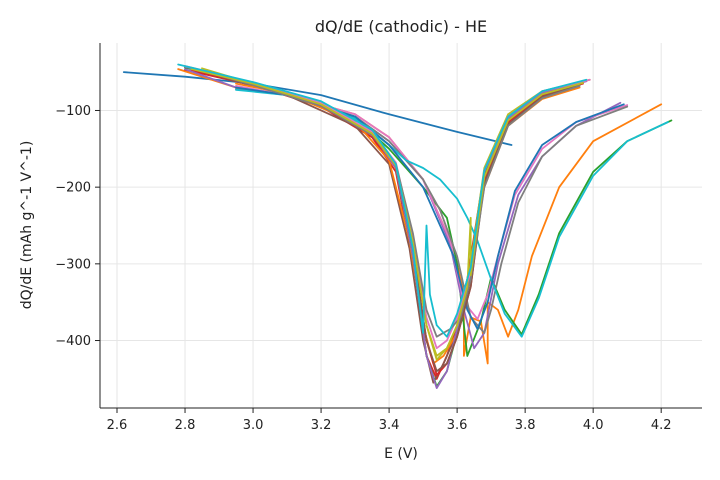 This screenshot has width=720, height=480. Describe the element at coordinates (27, 225) in the screenshot. I see `y-axis-label: dQ/dE (mAh g^-1 V^-1)` at that location.